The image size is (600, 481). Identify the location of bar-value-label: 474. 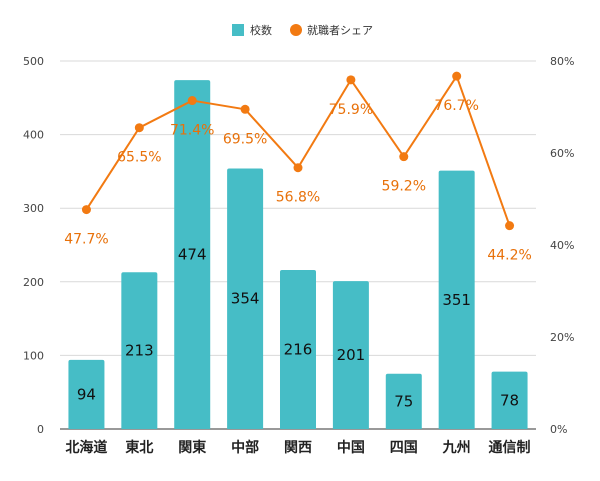
(192, 255).